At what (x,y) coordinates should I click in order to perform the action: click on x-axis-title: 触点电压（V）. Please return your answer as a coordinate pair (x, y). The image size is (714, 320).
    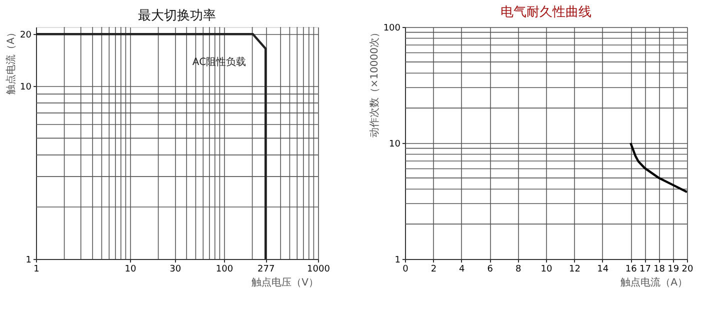
    Looking at the image, I should click on (285, 282).